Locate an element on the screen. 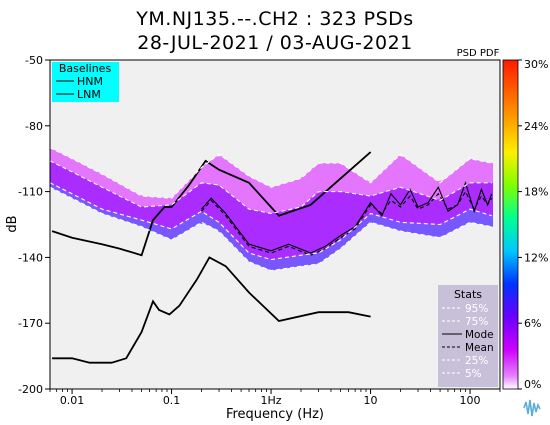 This screenshot has width=550, height=425. x-axis-label: Frequency (Hz) is located at coordinates (275, 414).